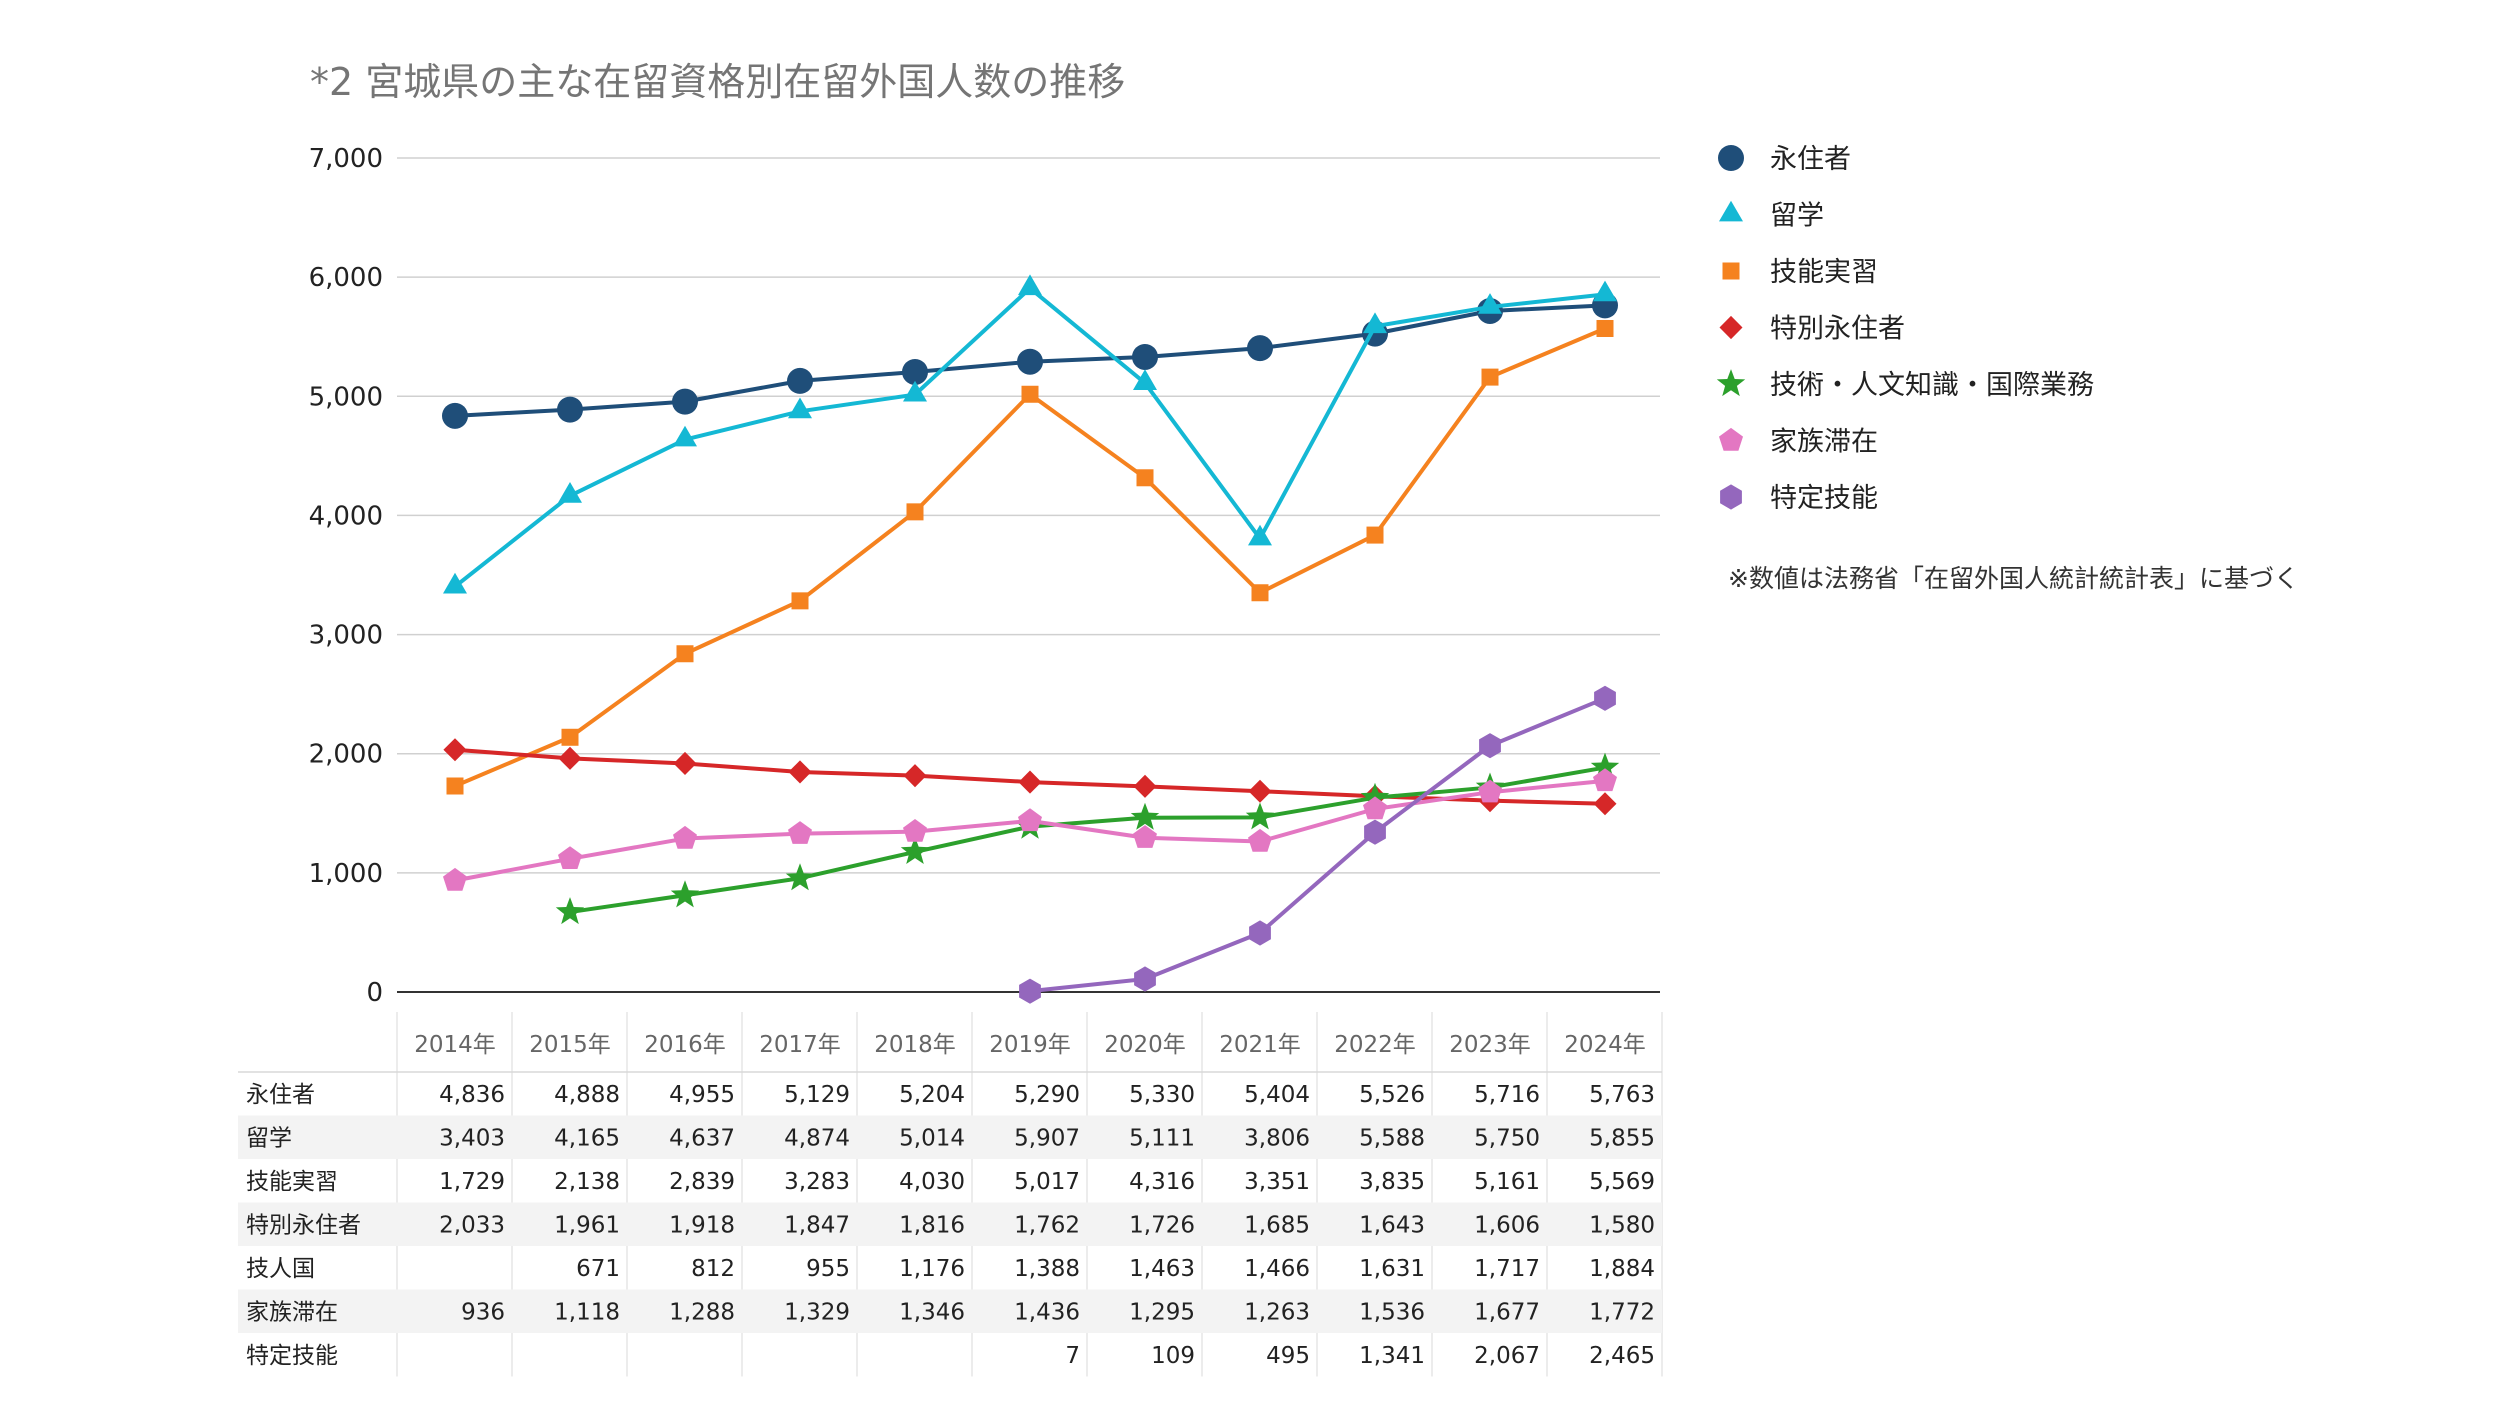 Image resolution: width=2504 pixels, height=1406 pixels. Describe the element at coordinates (587, 1225) in the screenshot. I see `table-cell: 1,961` at that location.